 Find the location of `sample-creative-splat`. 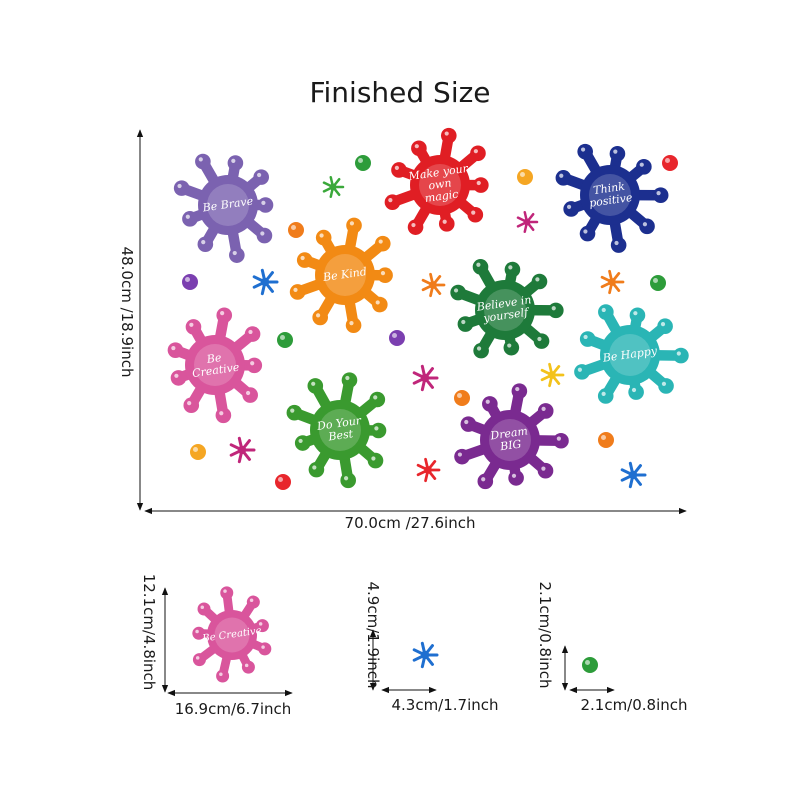

sample-creative-splat is located at coordinates (232, 634).